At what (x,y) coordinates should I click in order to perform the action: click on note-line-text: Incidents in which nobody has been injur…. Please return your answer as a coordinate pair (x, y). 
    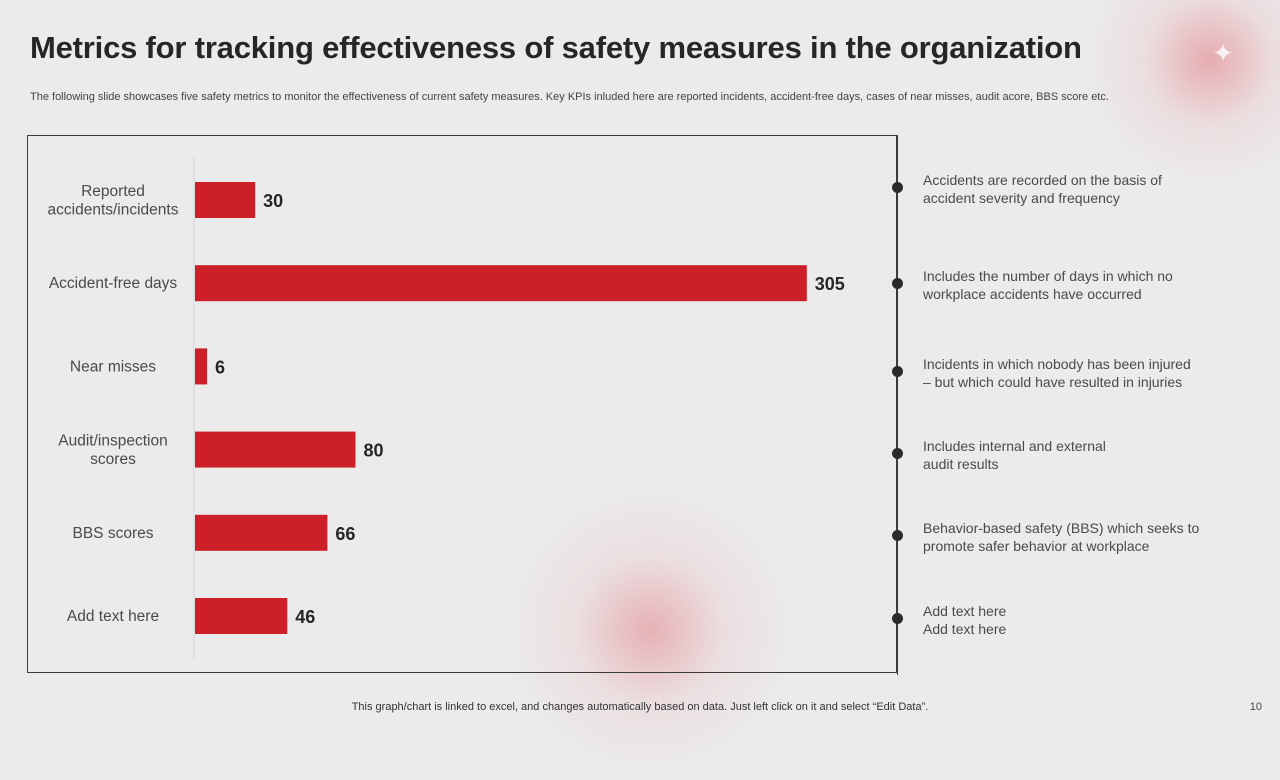
    Looking at the image, I should click on (1057, 364).